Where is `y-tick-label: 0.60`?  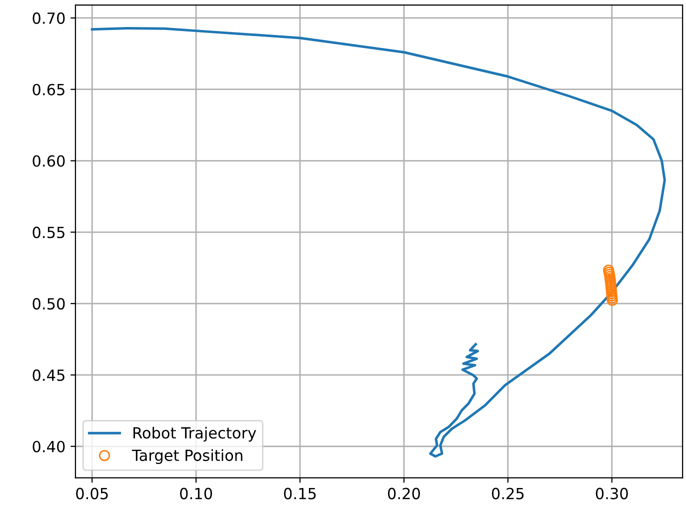 y-tick-label: 0.60 is located at coordinates (48, 161).